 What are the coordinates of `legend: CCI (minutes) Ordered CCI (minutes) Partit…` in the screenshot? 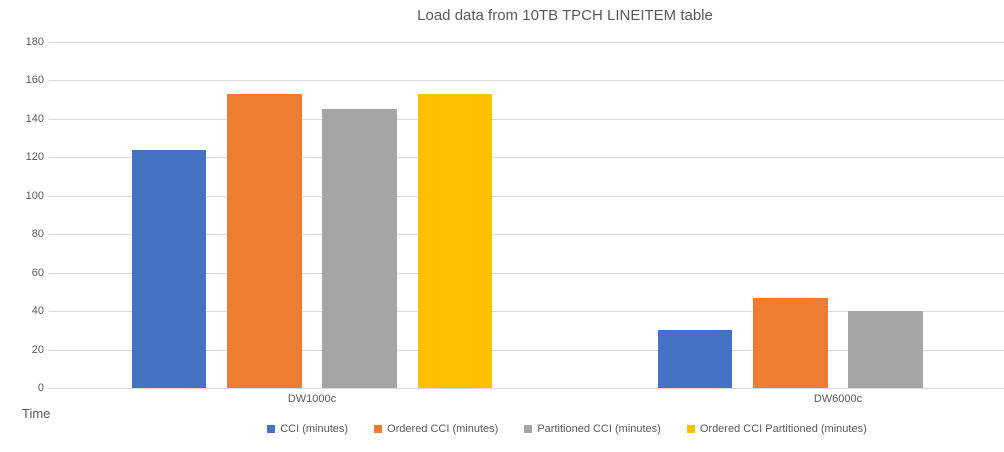 It's located at (526, 429).